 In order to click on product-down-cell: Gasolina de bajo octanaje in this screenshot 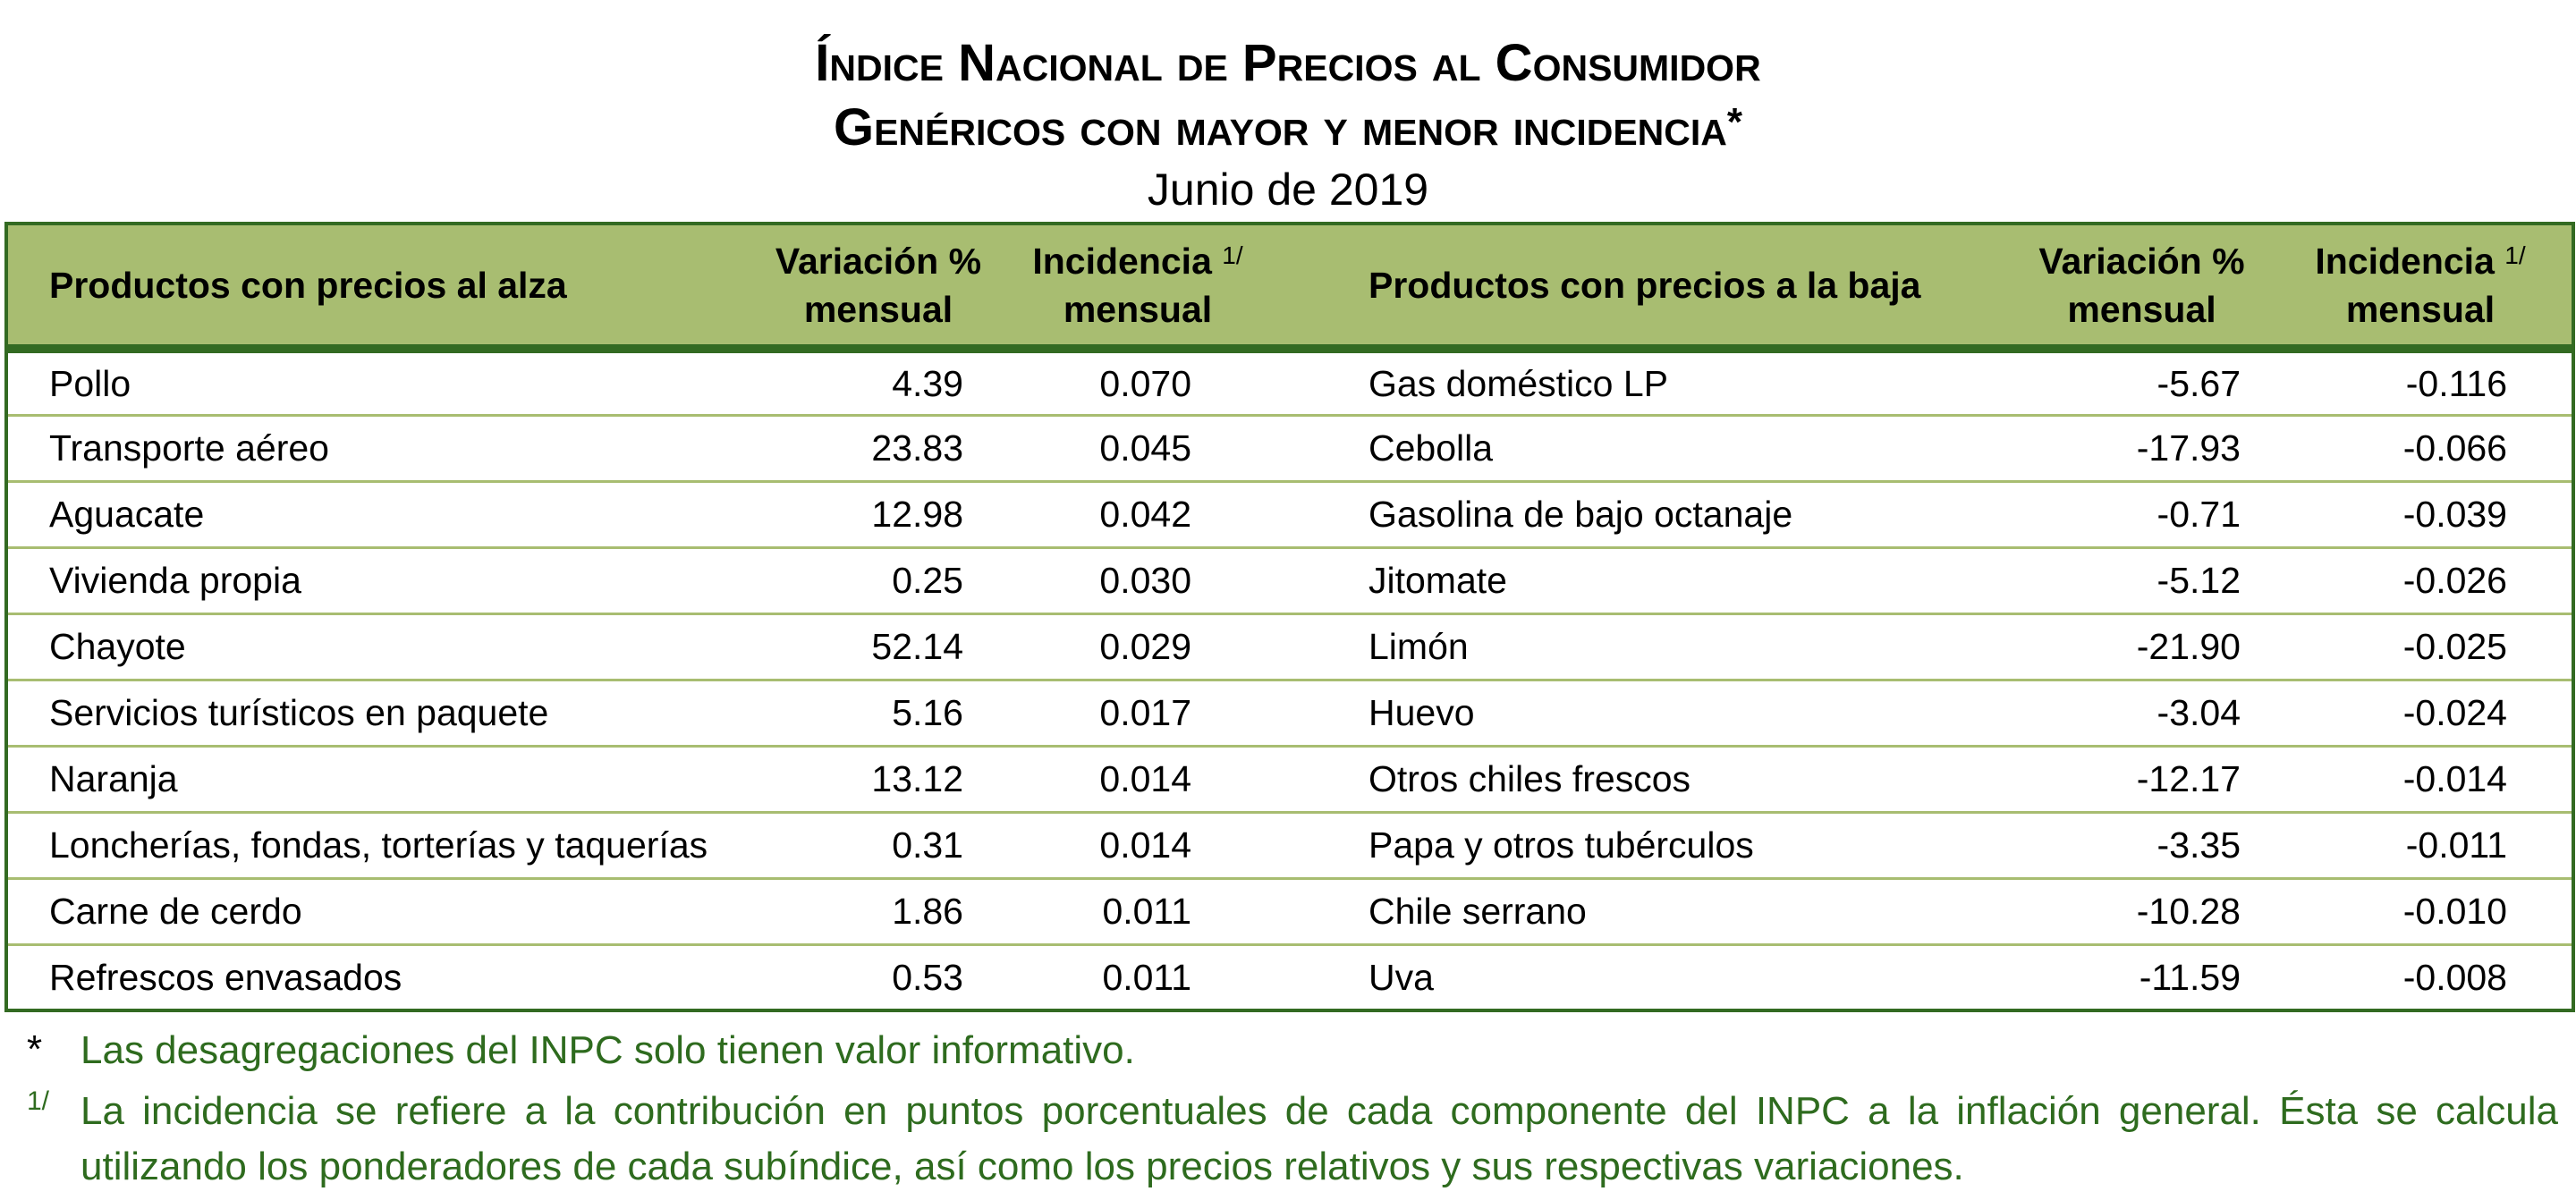, I will do `click(1580, 515)`.